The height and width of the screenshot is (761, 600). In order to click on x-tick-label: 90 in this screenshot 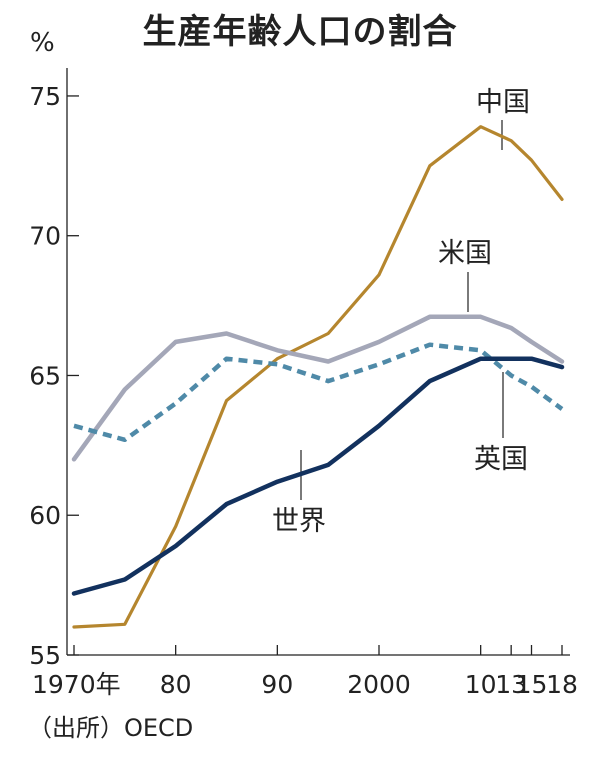, I will do `click(277, 684)`.